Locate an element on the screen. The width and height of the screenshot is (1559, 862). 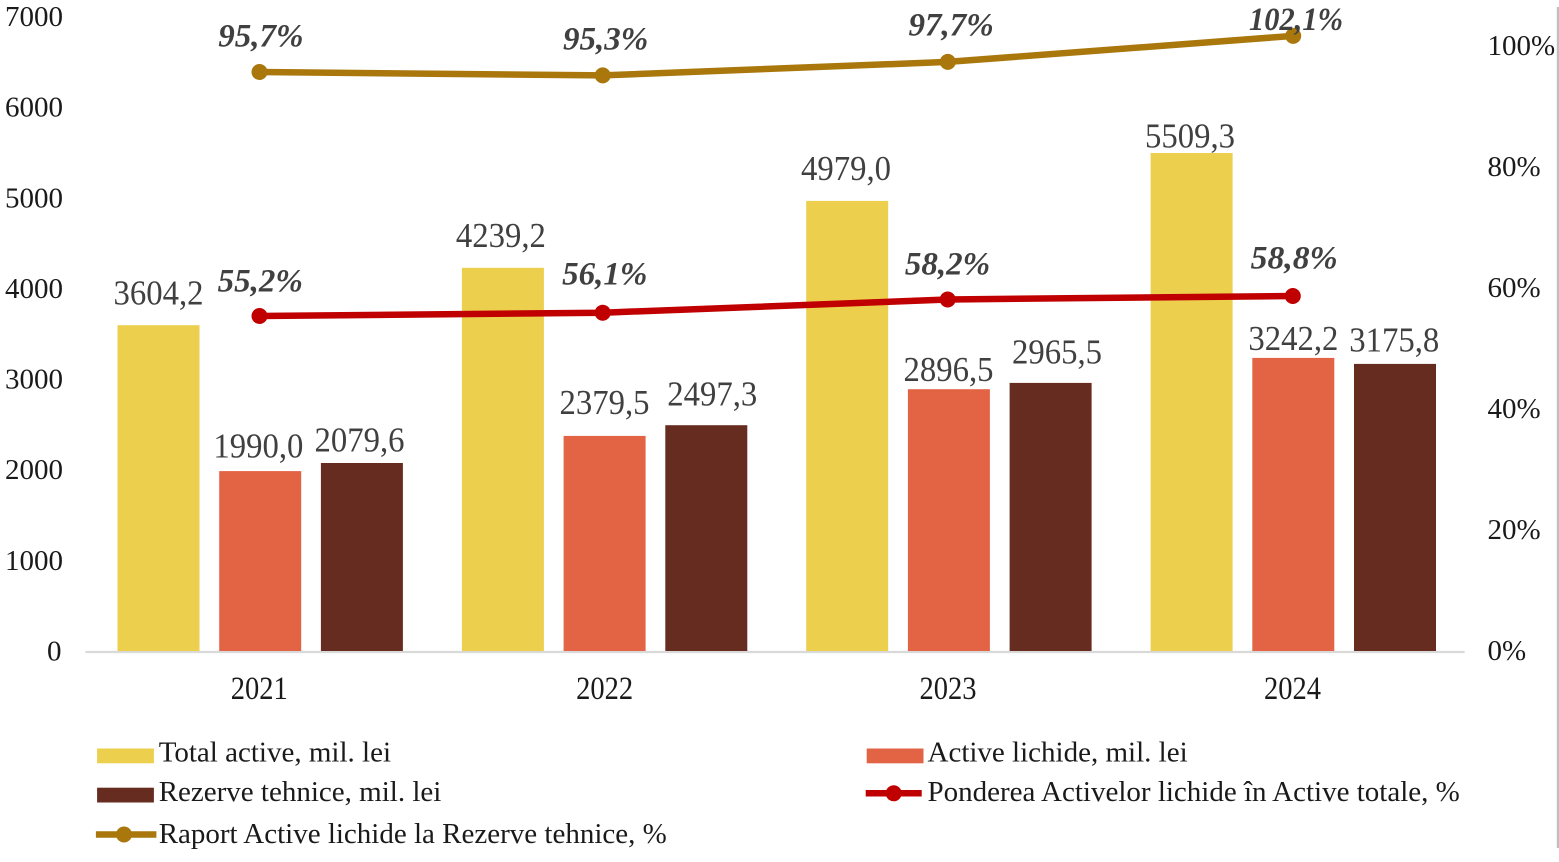
svg-text: 1990,0 is located at coordinates (258, 446).